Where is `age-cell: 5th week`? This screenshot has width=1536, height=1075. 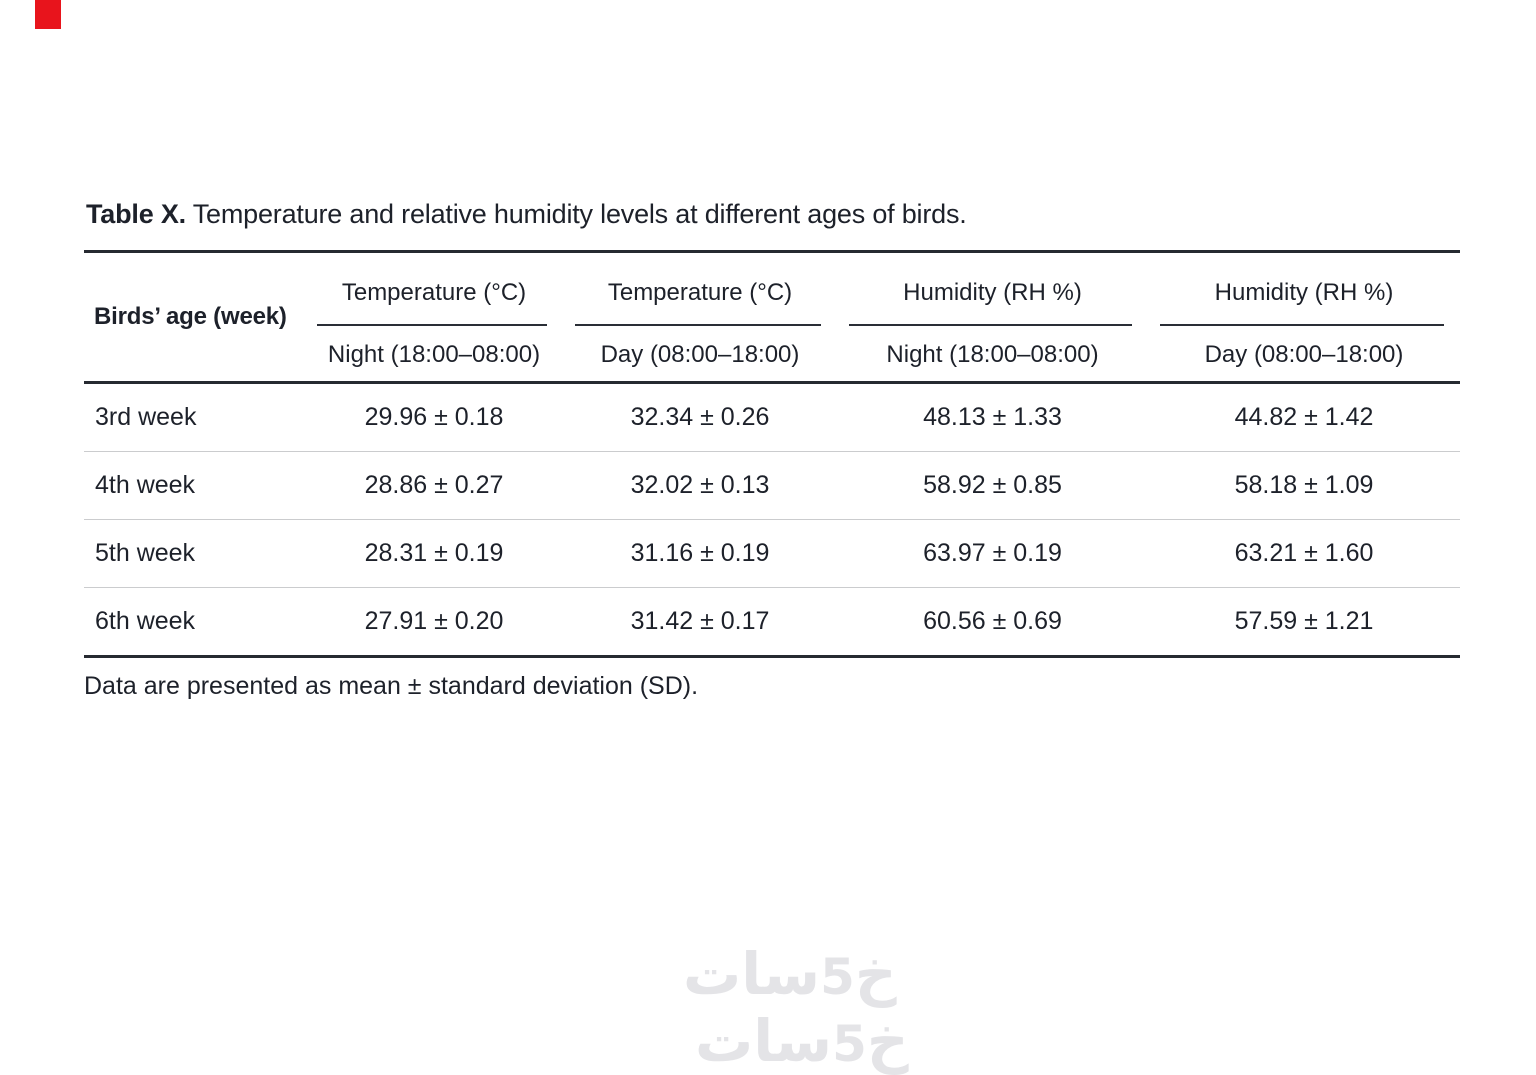 age-cell: 5th week is located at coordinates (194, 553).